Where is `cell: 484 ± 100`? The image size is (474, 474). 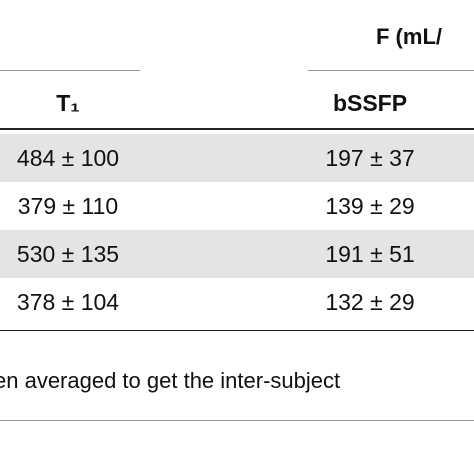
cell: 484 ± 100 is located at coordinates (68, 158).